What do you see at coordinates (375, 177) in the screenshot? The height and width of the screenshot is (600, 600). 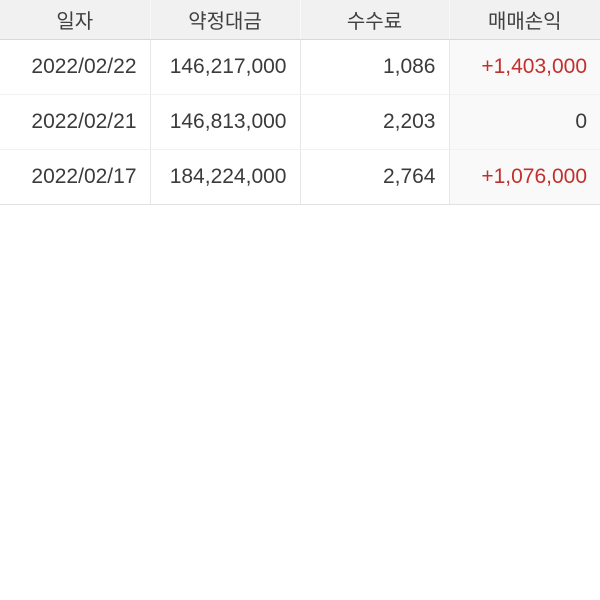 I see `cell-fee: 2,764` at bounding box center [375, 177].